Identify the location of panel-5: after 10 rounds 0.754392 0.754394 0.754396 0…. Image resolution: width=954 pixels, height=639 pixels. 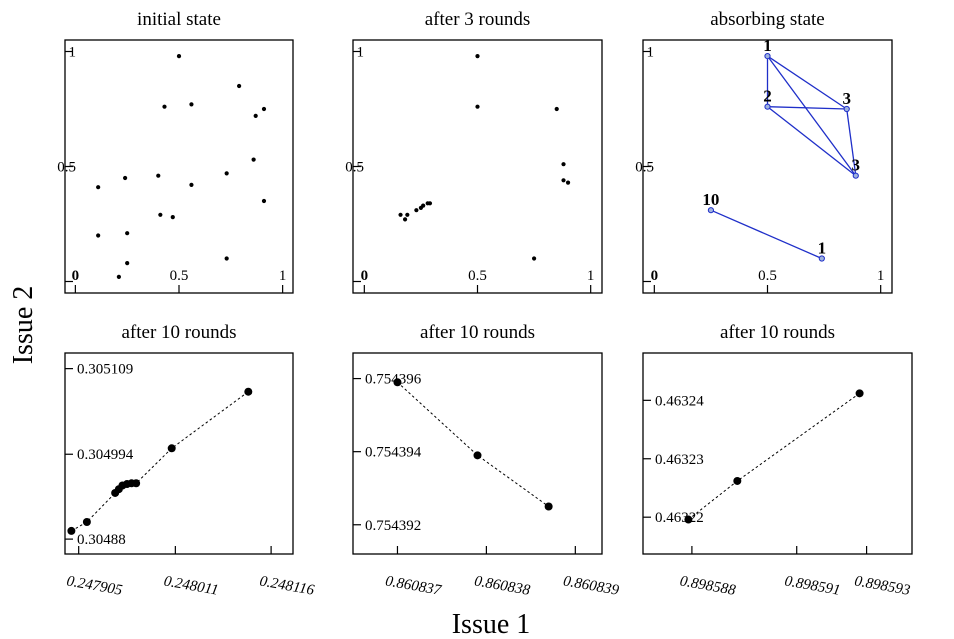
(486, 460).